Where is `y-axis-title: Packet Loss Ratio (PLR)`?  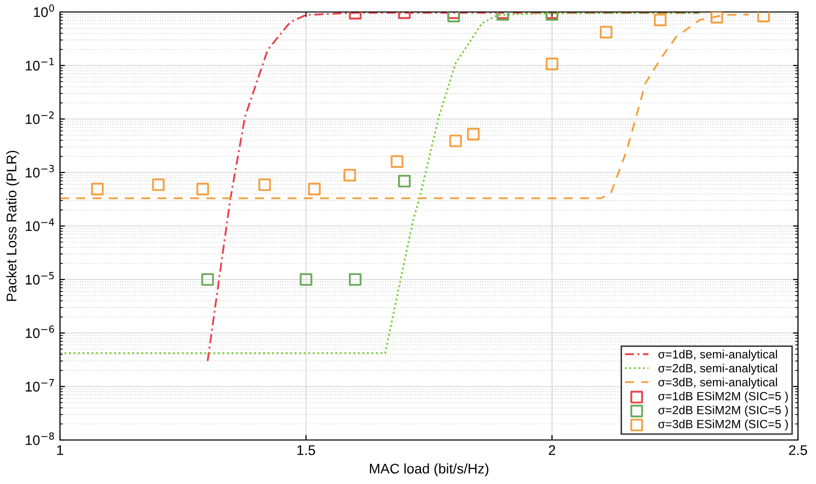 y-axis-title: Packet Loss Ratio (PLR) is located at coordinates (13, 225).